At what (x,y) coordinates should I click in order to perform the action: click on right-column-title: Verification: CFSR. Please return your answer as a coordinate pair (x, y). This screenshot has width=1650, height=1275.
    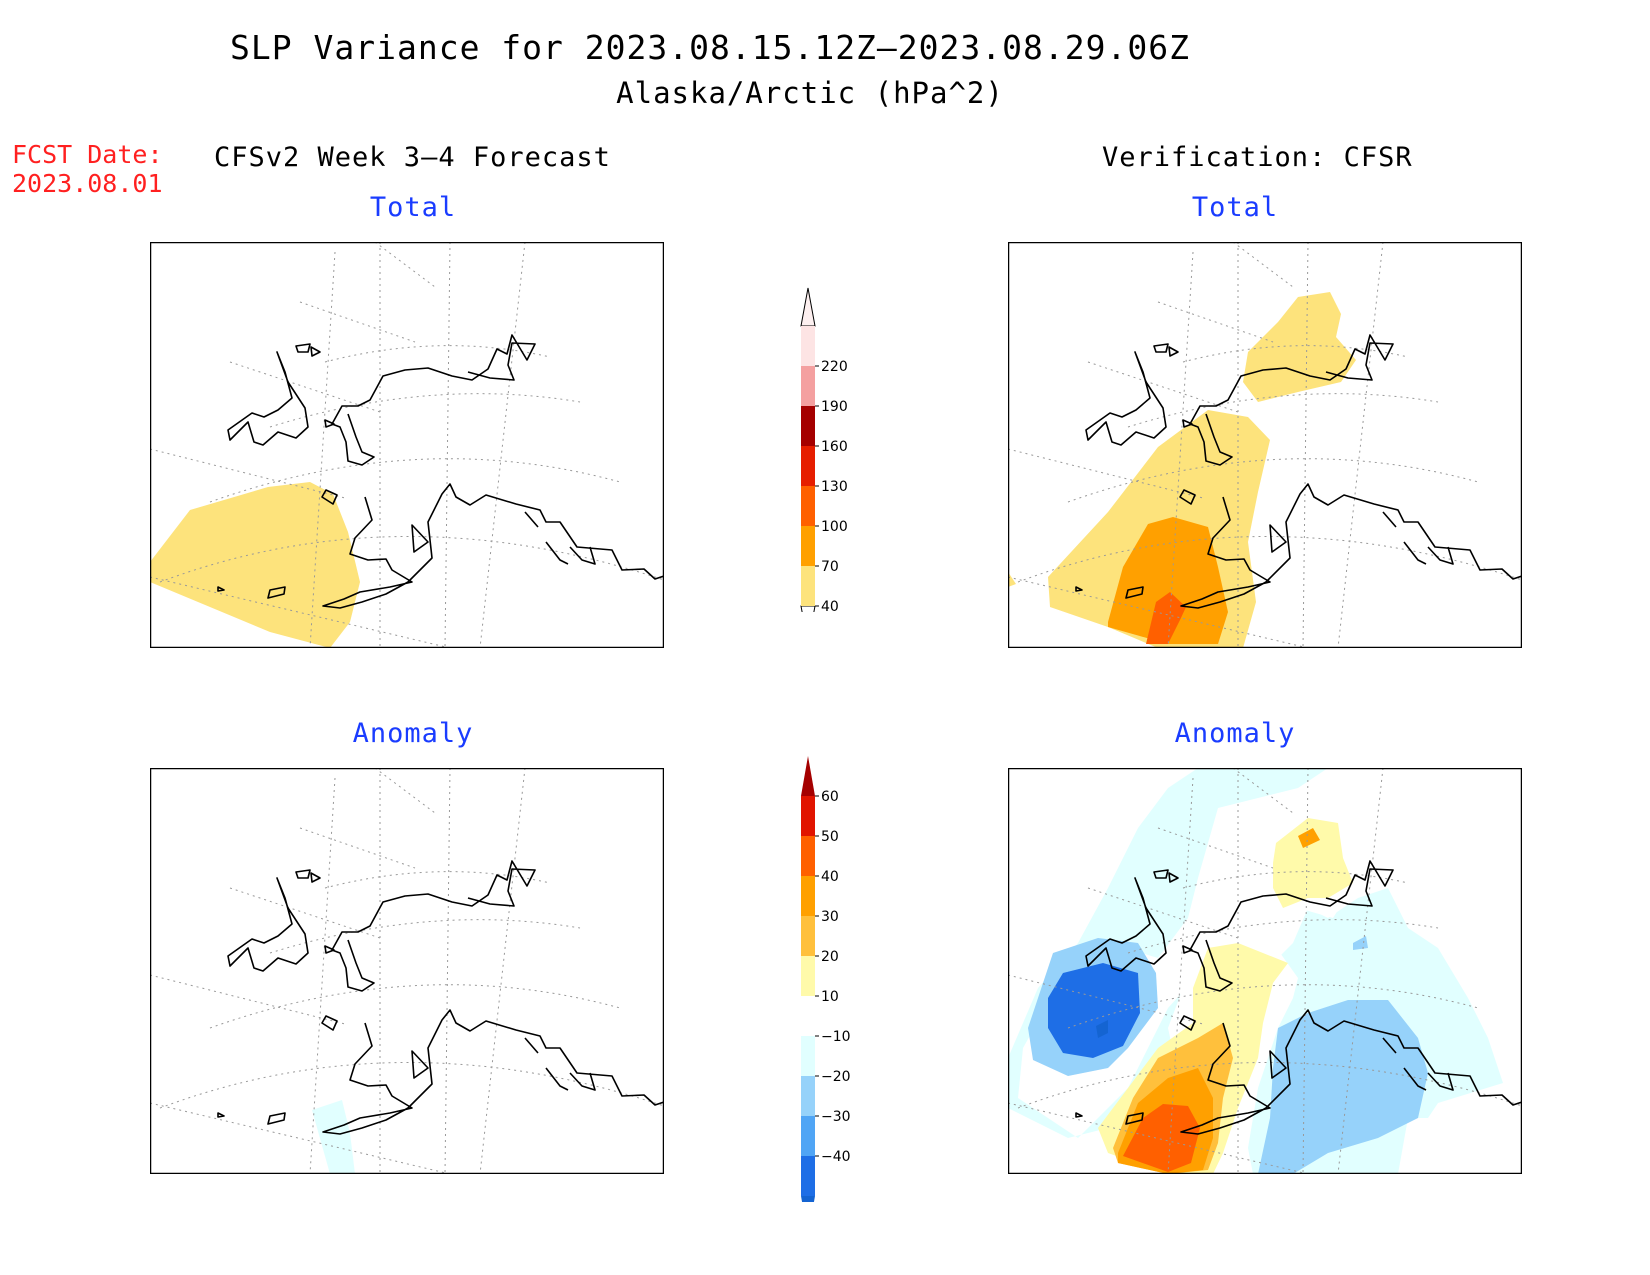
    Looking at the image, I should click on (1257, 157).